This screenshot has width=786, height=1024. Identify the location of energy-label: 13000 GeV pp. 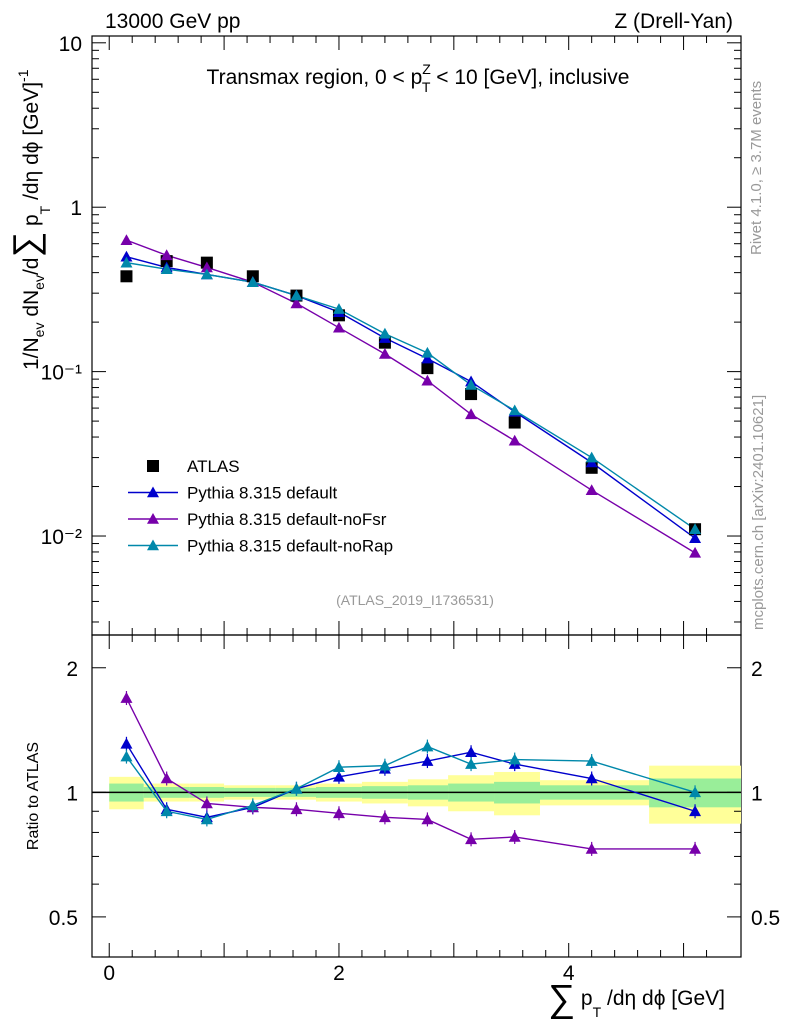
(172, 21).